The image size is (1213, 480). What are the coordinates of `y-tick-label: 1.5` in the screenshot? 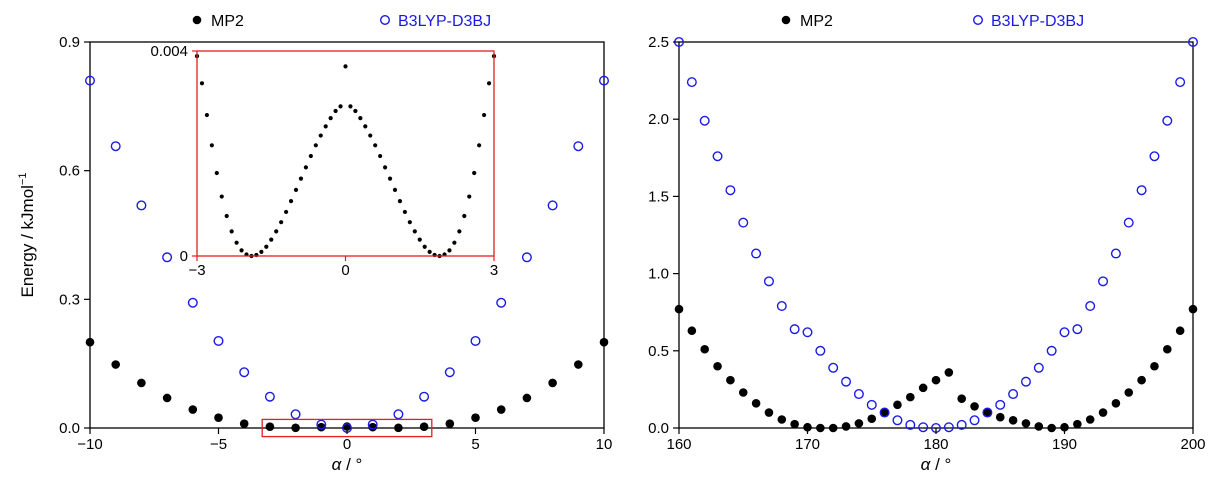 It's located at (658, 196).